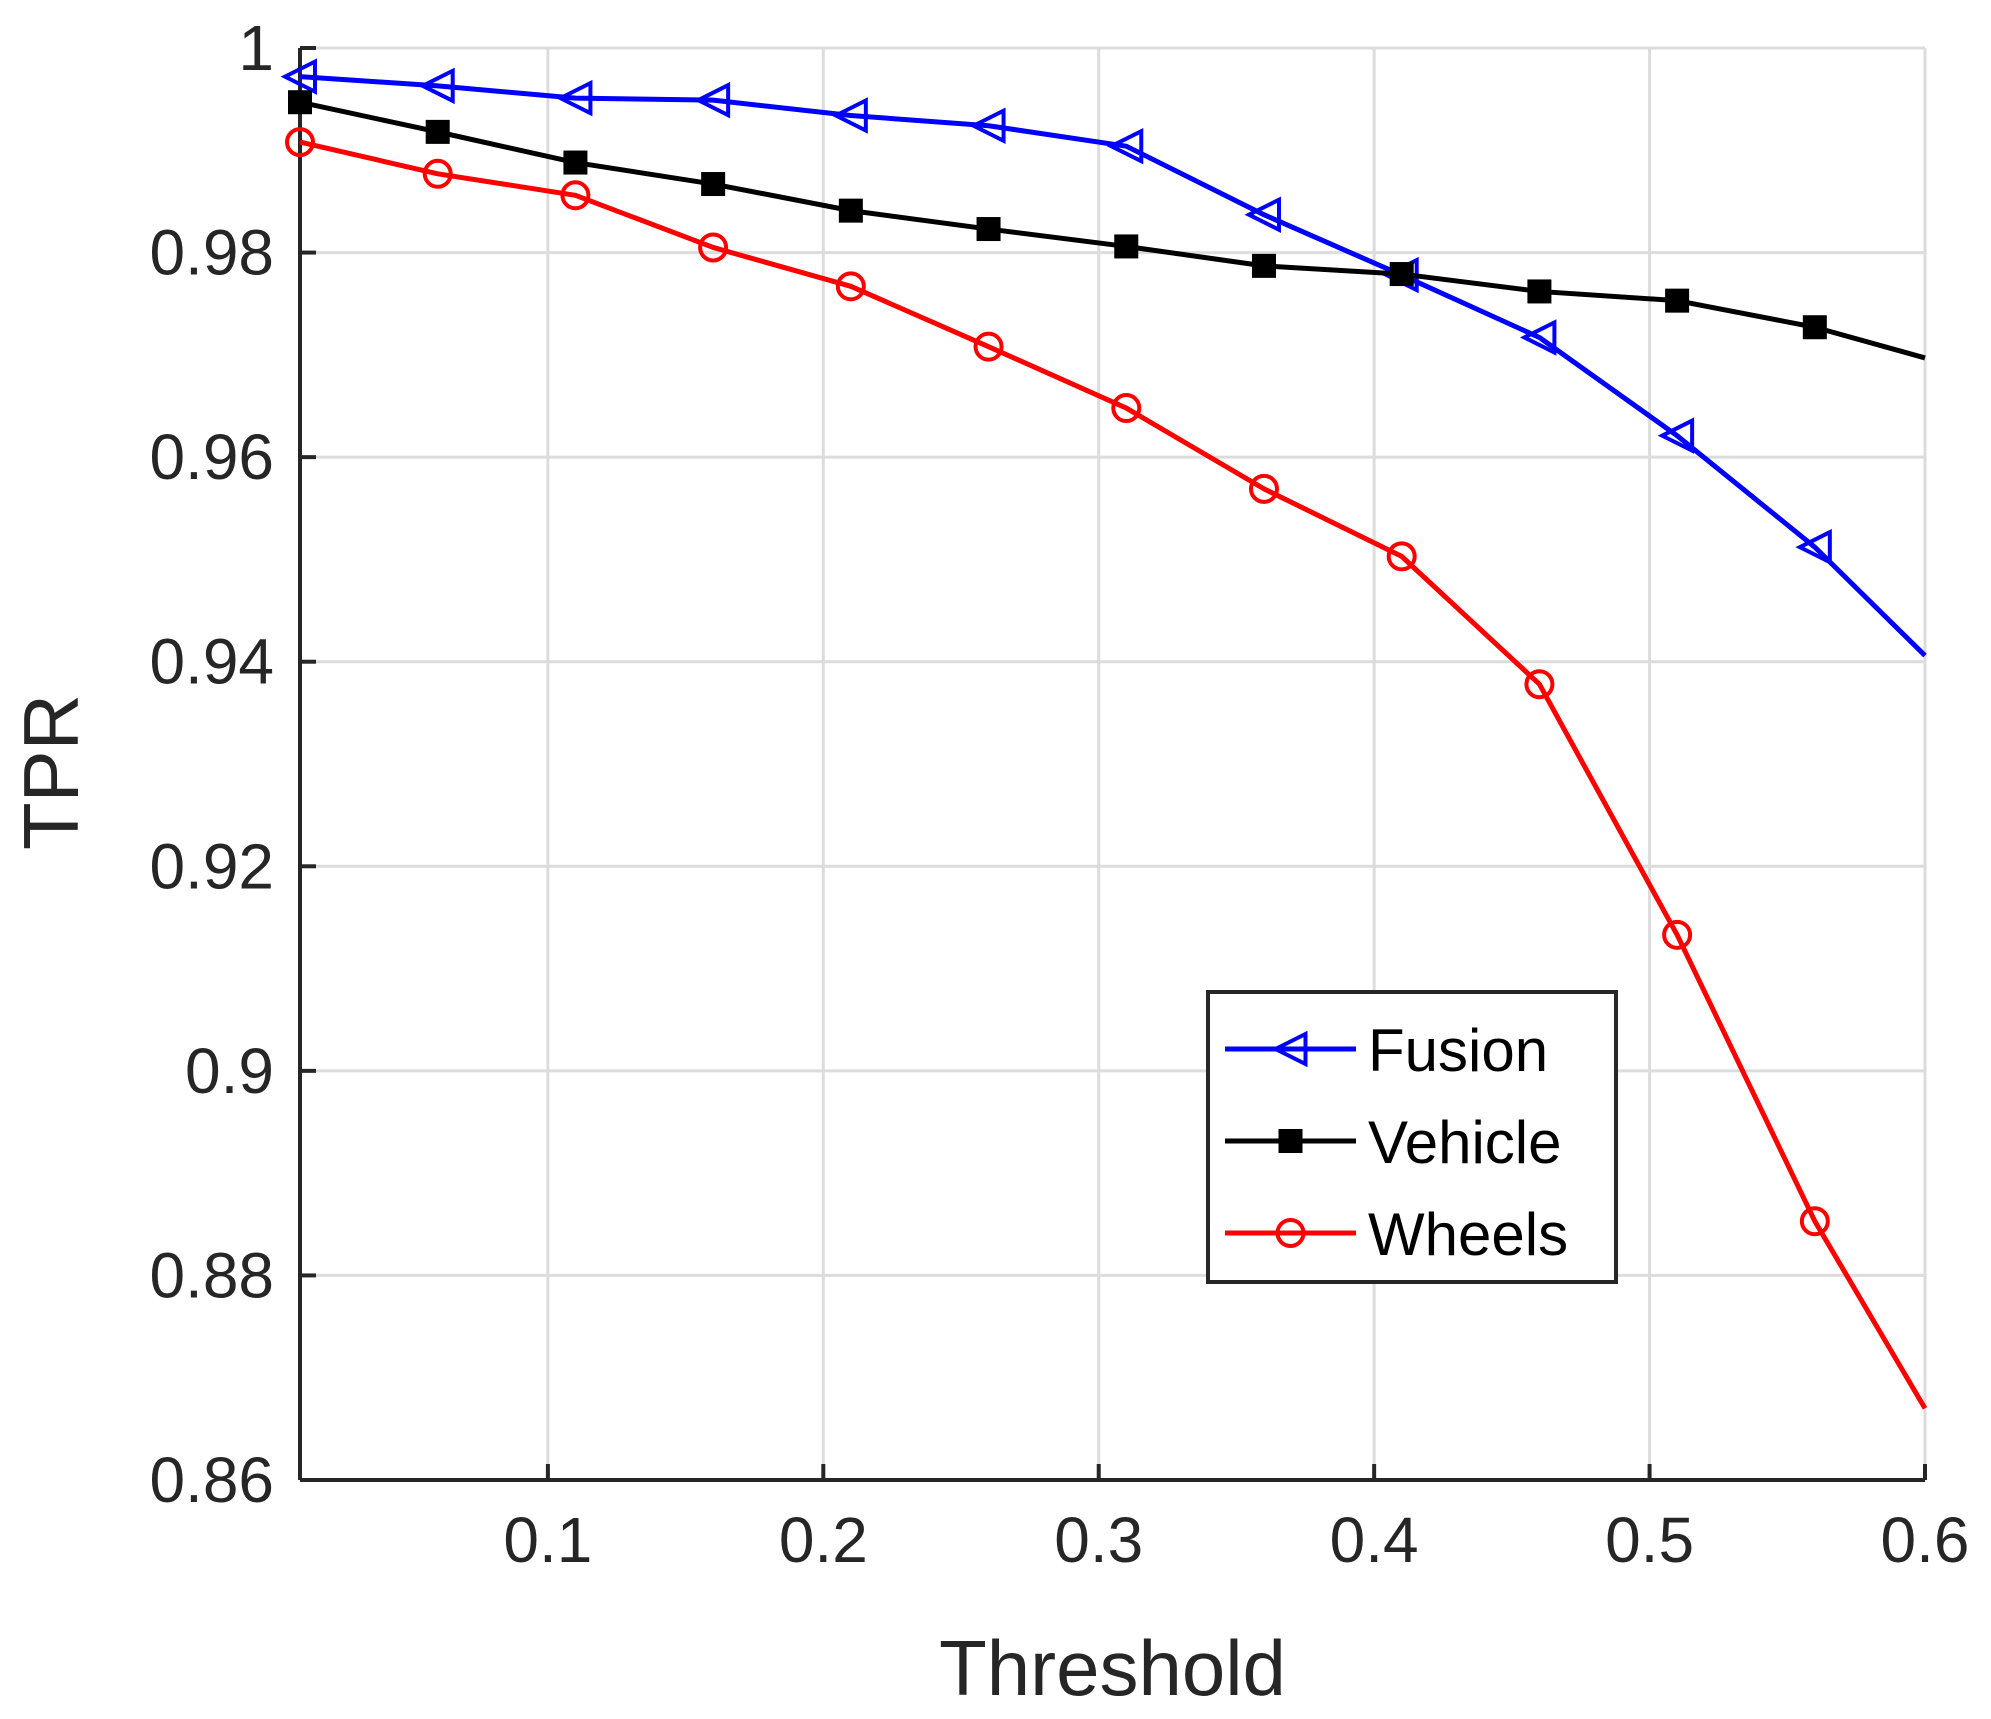 Image resolution: width=1991 pixels, height=1719 pixels. I want to click on y-tick-label: 0.96, so click(211, 457).